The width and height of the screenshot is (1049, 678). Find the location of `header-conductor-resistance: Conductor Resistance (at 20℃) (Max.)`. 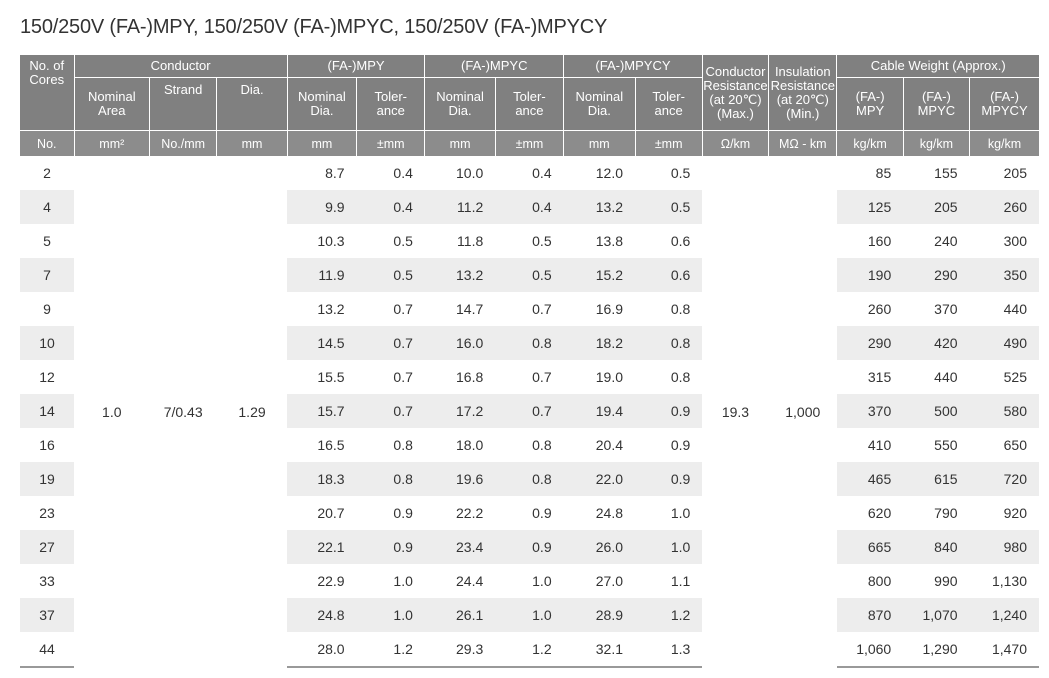

header-conductor-resistance: Conductor Resistance (at 20℃) (Max.) is located at coordinates (735, 93).